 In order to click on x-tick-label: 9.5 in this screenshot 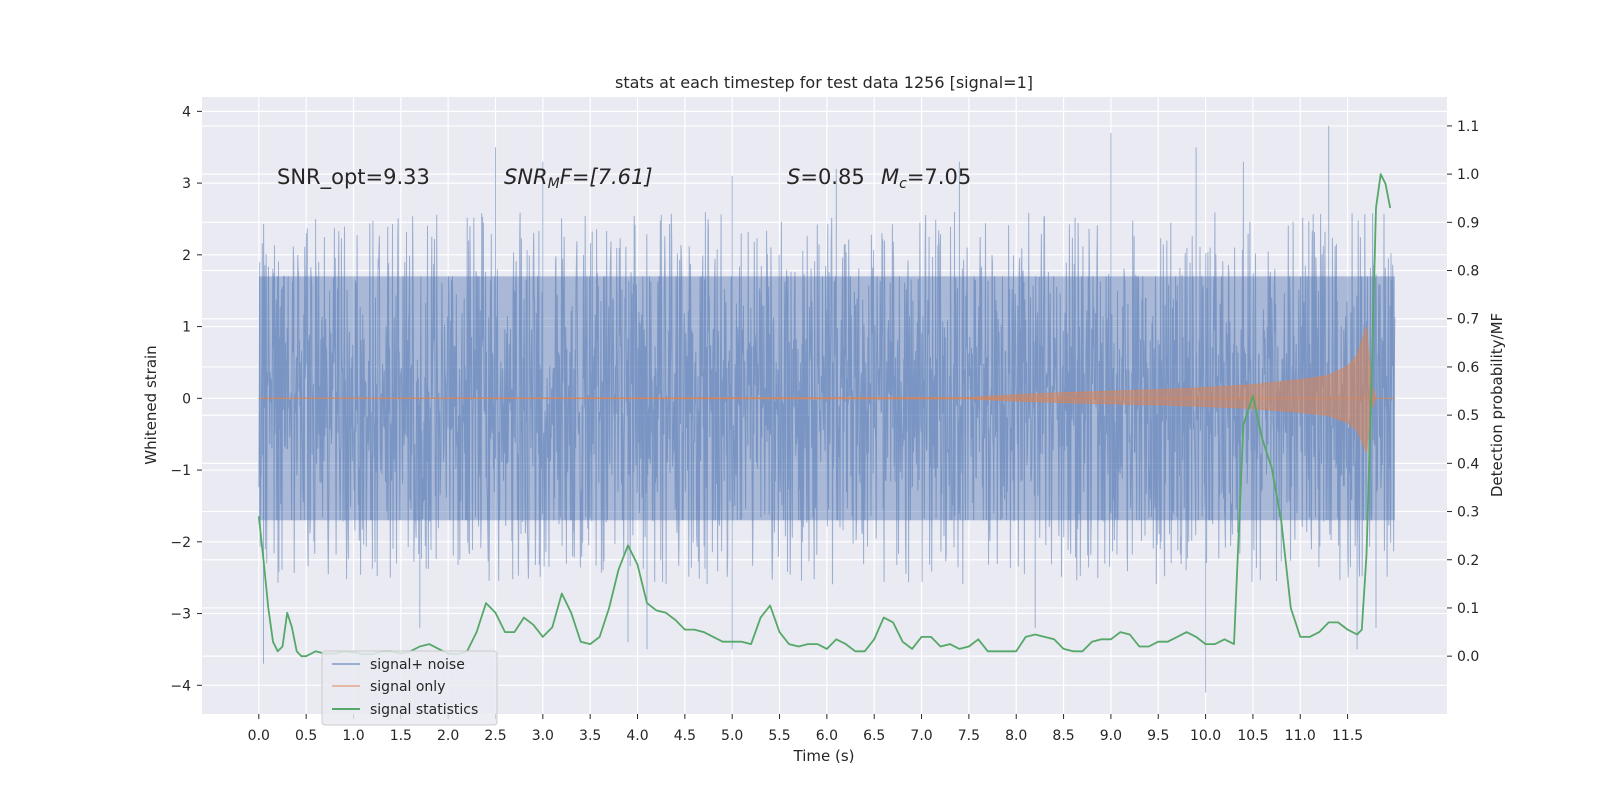, I will do `click(1158, 736)`.